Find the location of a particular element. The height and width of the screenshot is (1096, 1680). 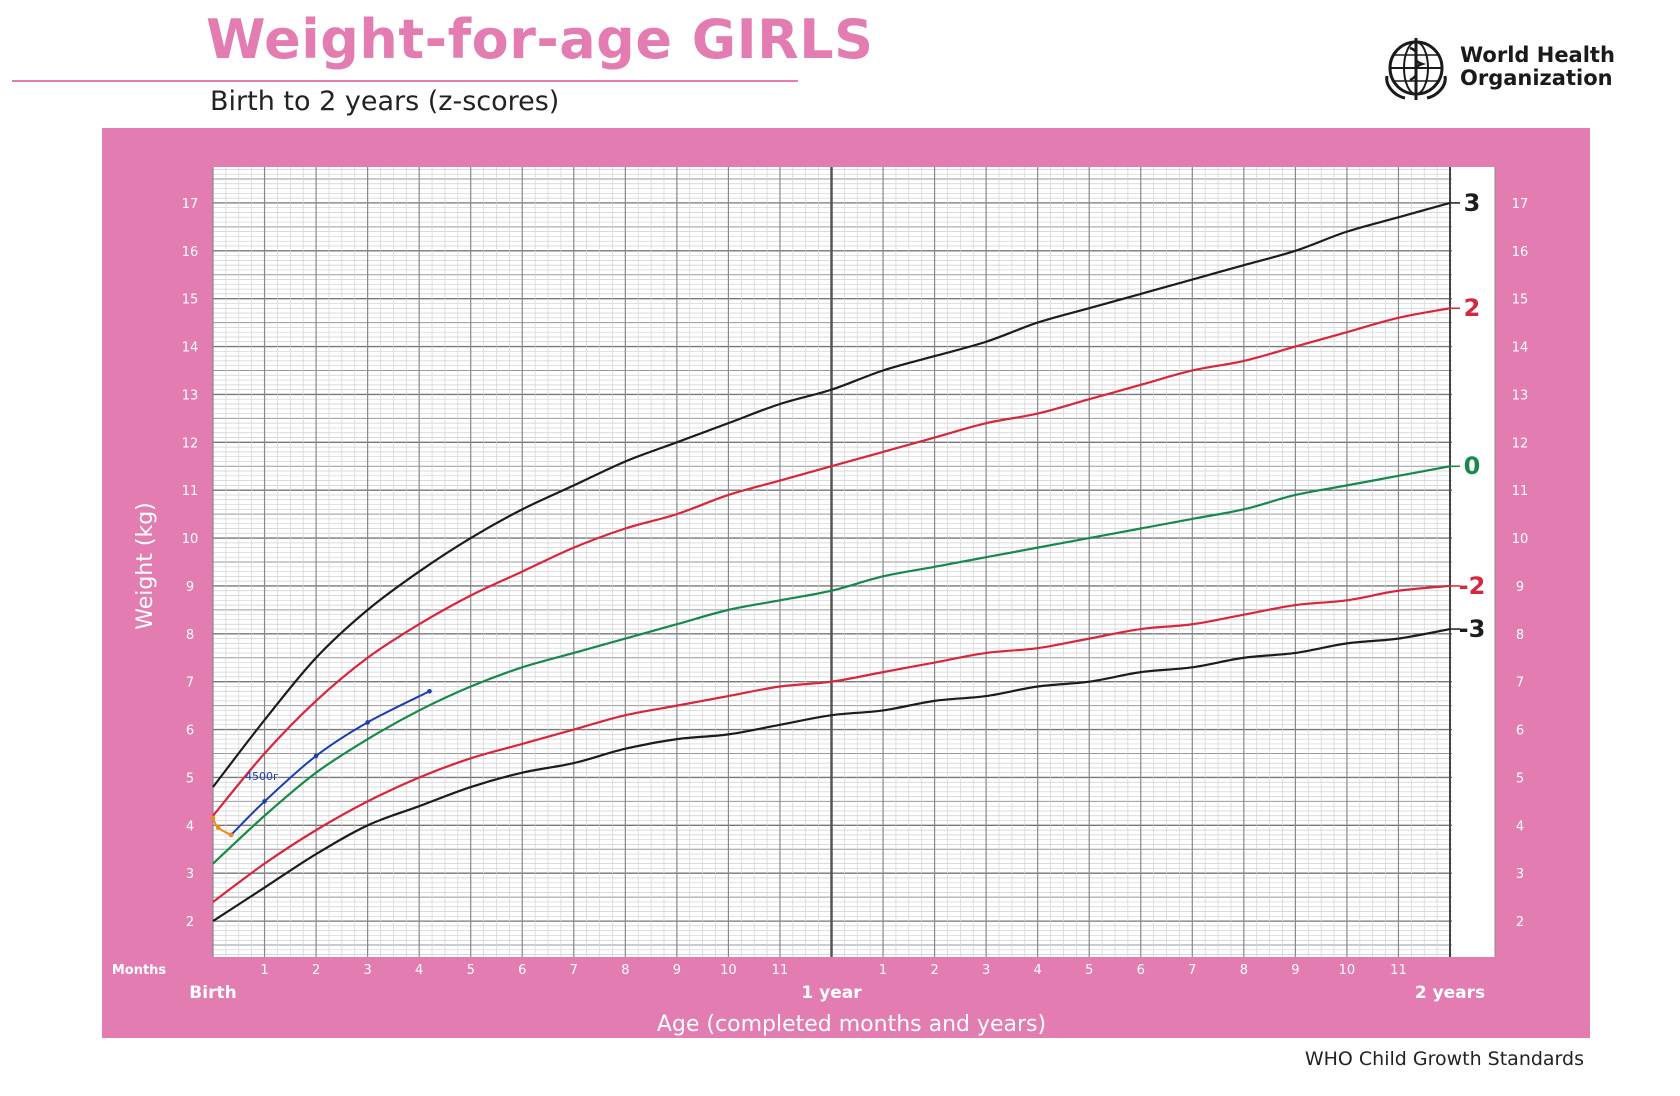

series-label: 0 is located at coordinates (1472, 466).